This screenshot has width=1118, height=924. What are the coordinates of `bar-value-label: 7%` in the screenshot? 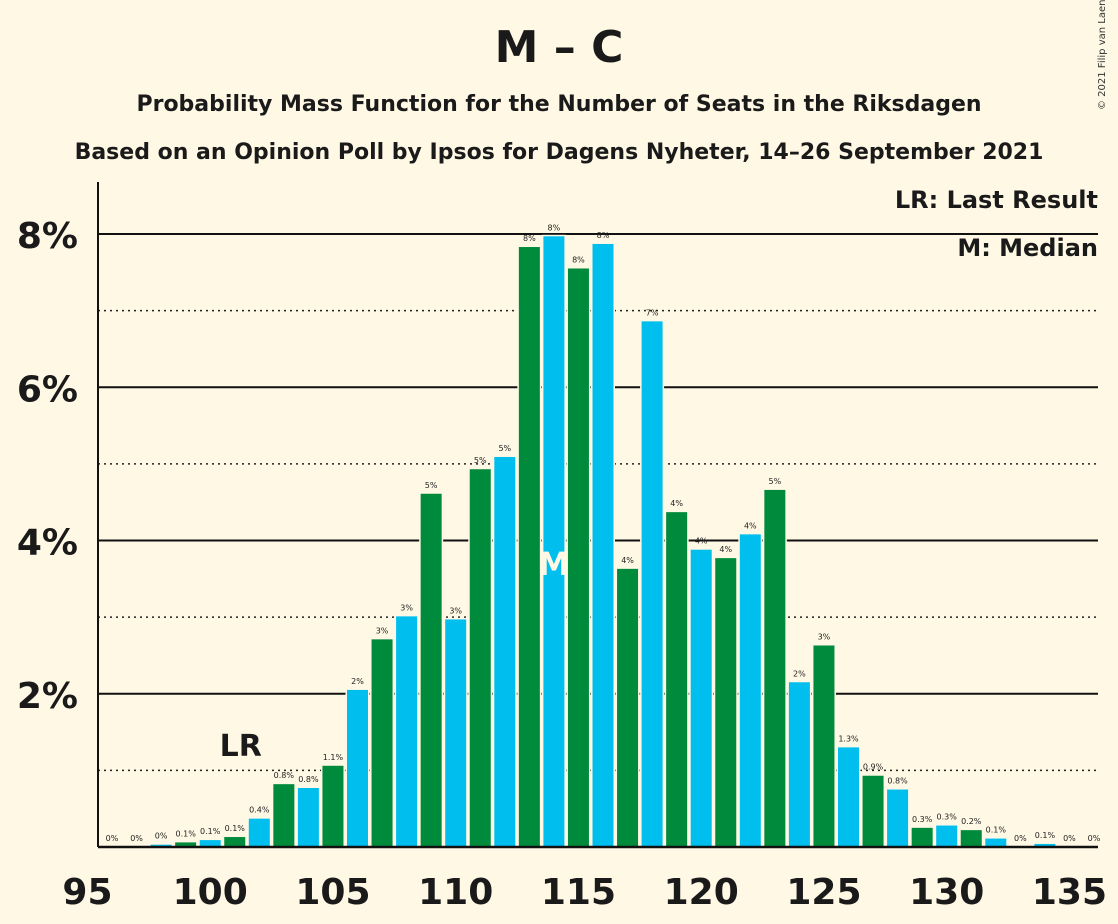 It's located at (652, 312).